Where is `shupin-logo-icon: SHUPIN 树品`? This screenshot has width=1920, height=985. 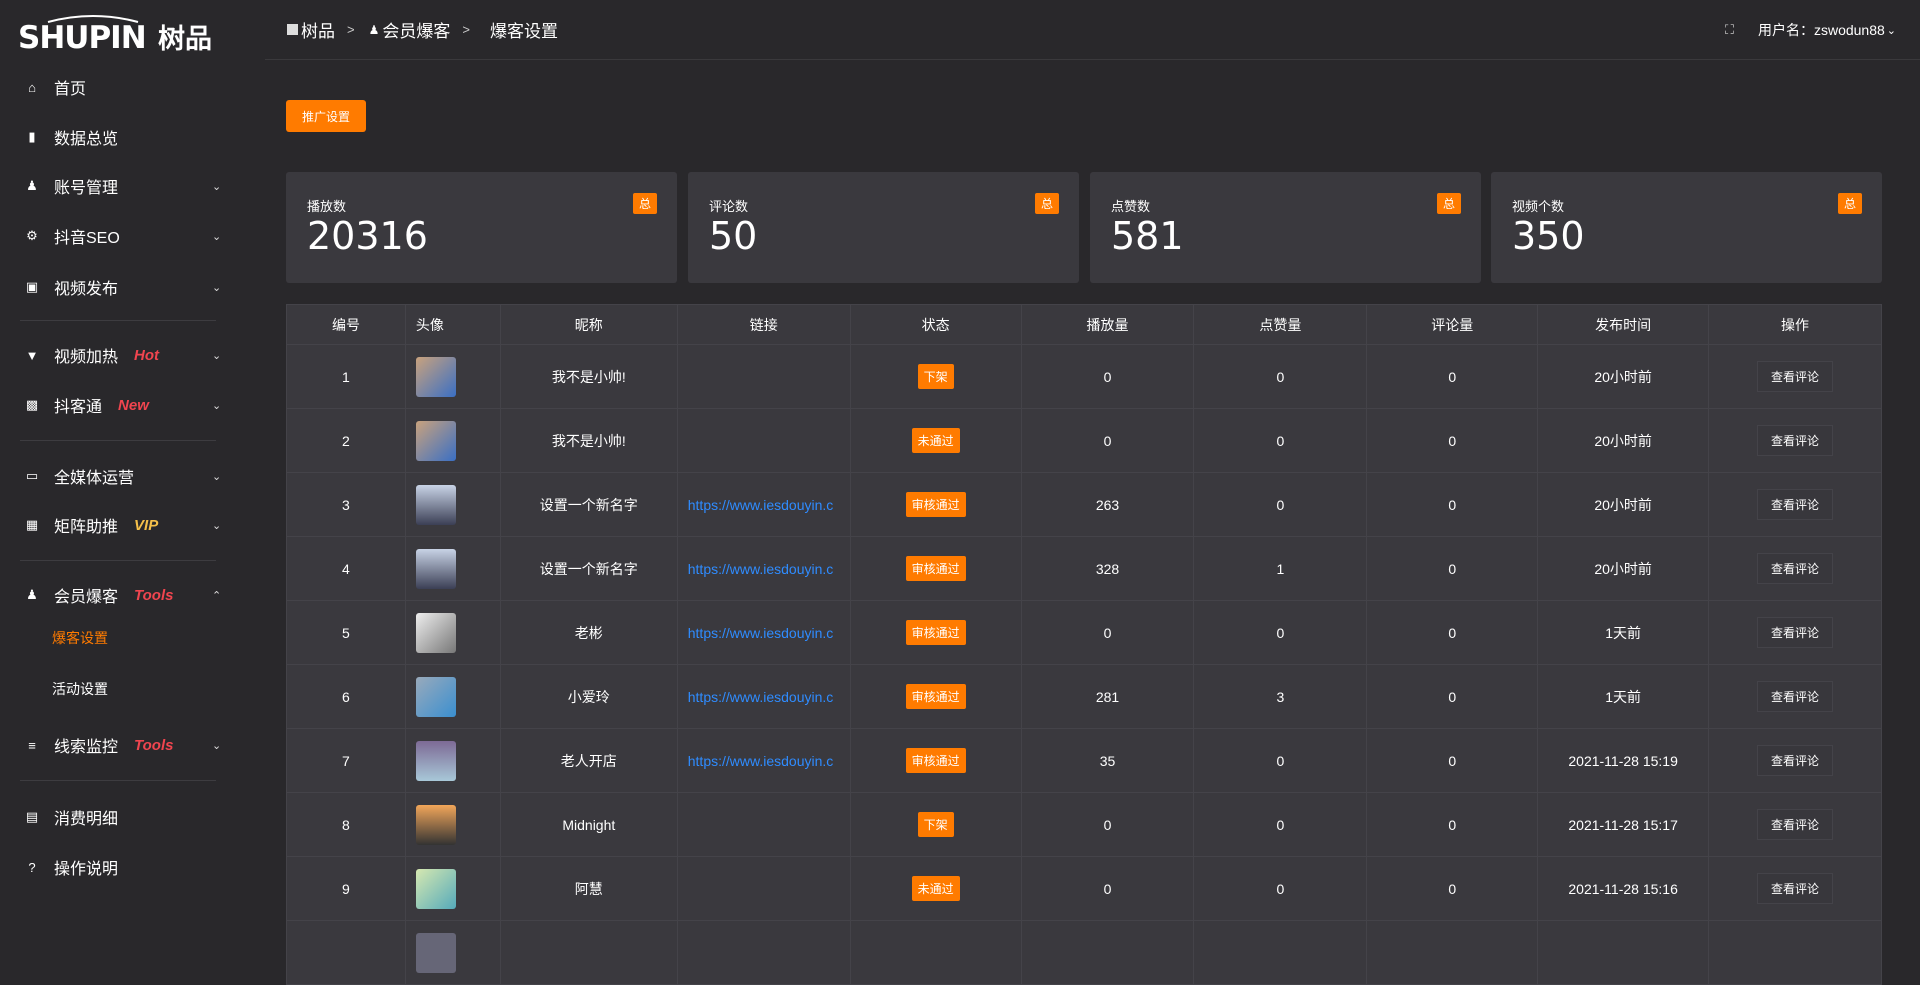
shupin-logo-icon: SHUPIN 树品 is located at coordinates (115, 33).